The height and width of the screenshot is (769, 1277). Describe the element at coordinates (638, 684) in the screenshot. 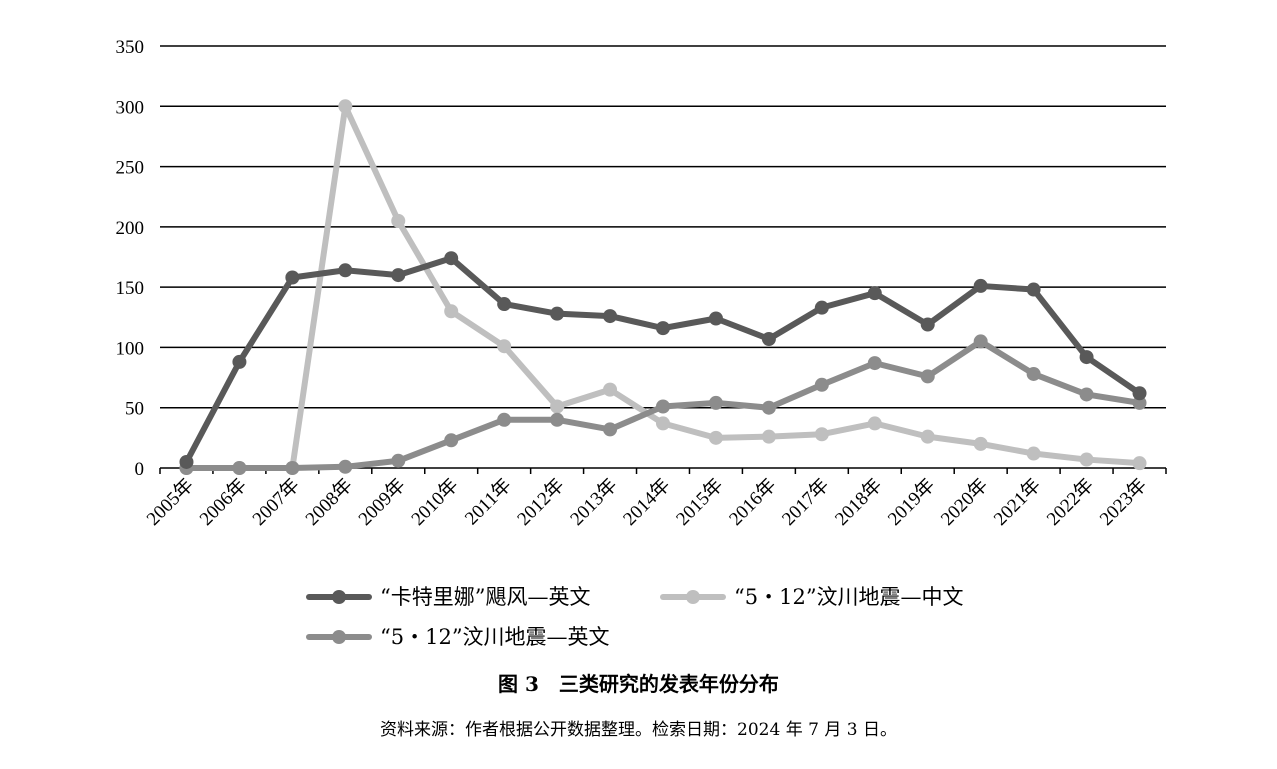

I see `figure-caption: 图 3 三类研究的发表年份分布` at that location.